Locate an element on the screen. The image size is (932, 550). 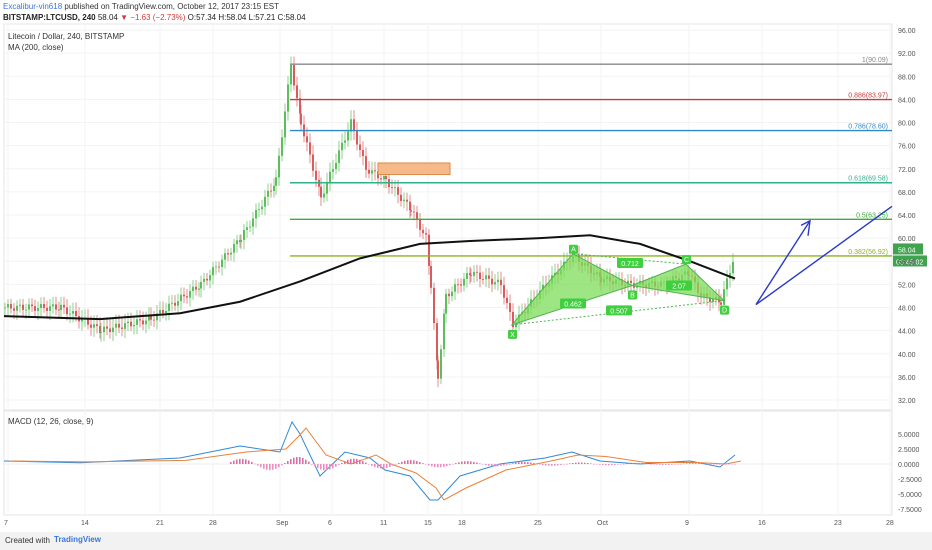
countdown-marker is located at coordinates (910, 261).